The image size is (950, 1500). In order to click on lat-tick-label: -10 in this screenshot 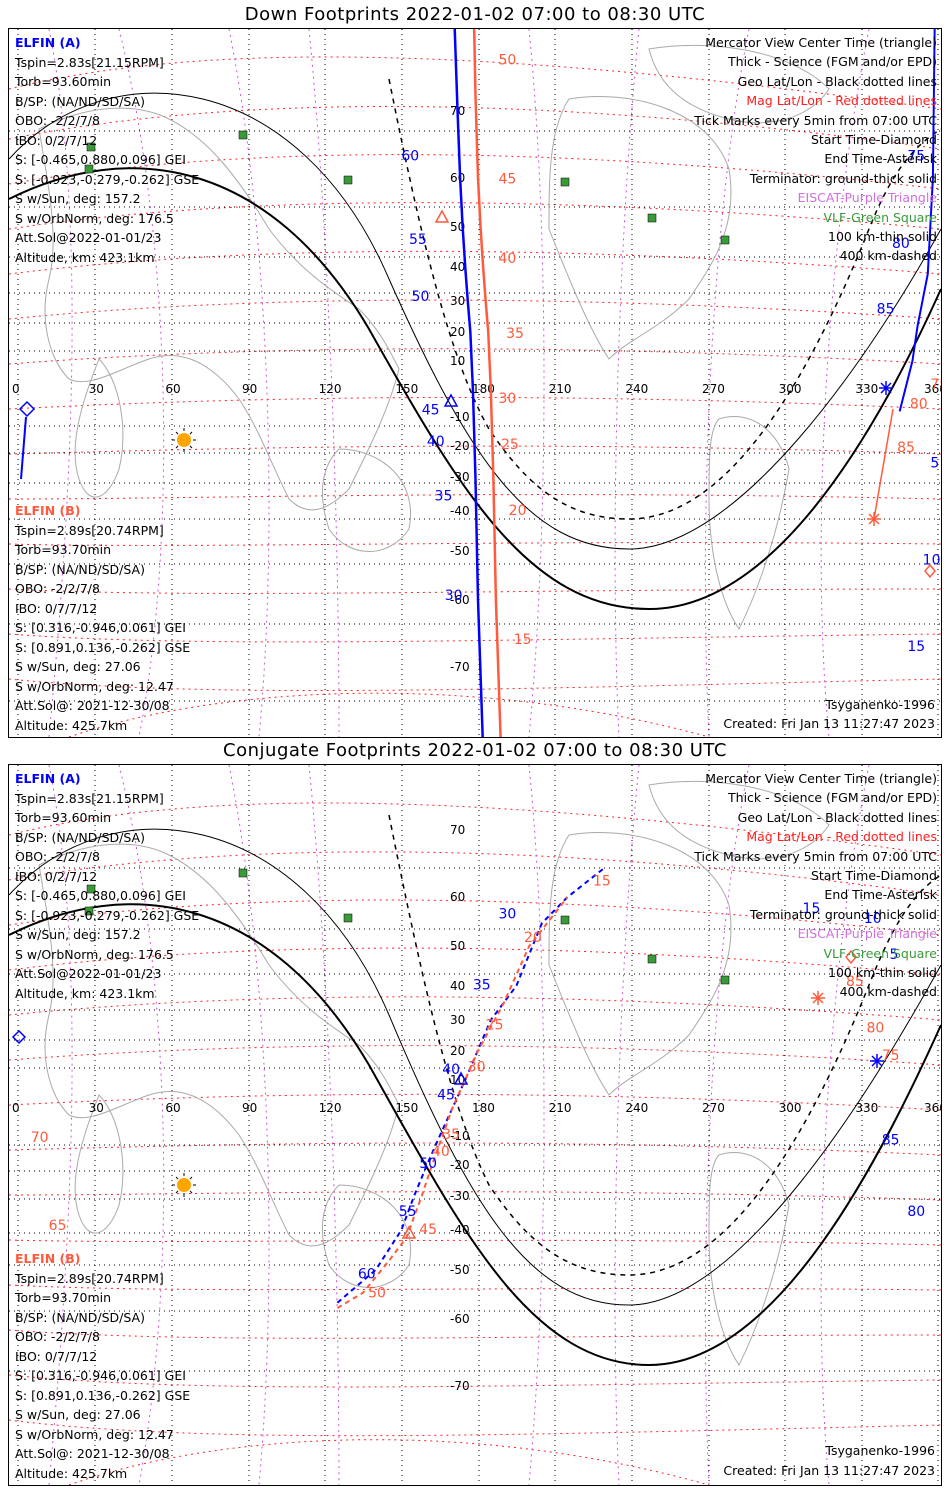, I will do `click(460, 1136)`.